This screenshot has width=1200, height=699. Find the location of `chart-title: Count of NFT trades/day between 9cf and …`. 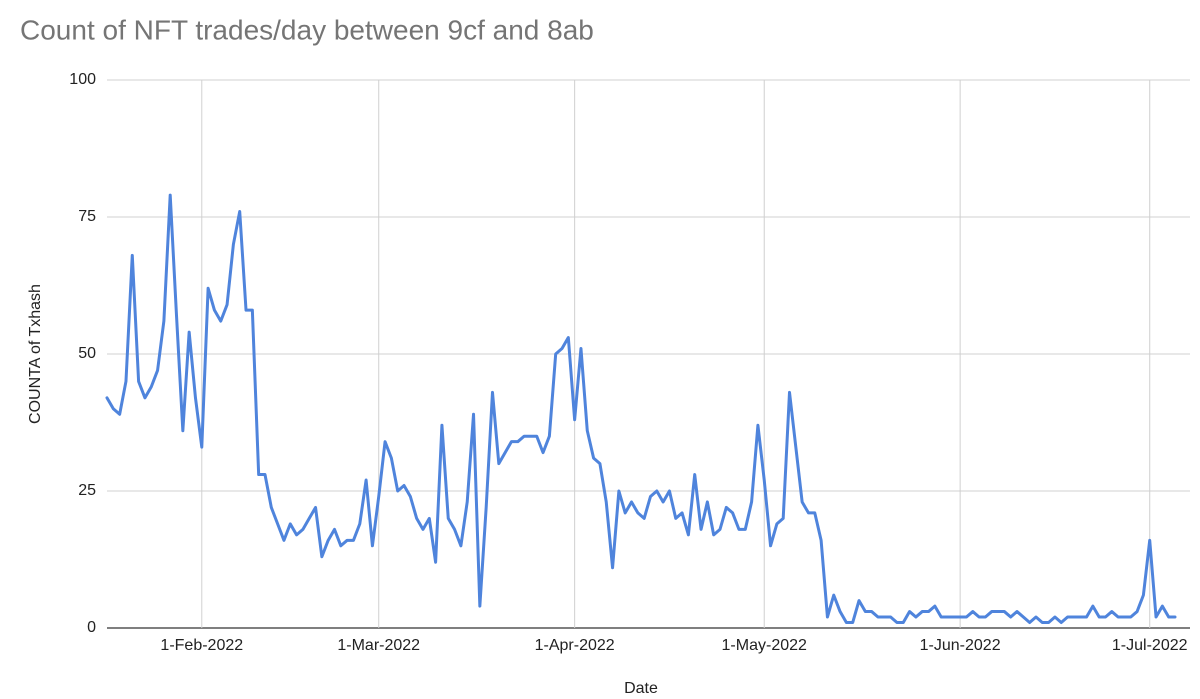

chart-title: Count of NFT trades/day between 9cf and … is located at coordinates (307, 29).